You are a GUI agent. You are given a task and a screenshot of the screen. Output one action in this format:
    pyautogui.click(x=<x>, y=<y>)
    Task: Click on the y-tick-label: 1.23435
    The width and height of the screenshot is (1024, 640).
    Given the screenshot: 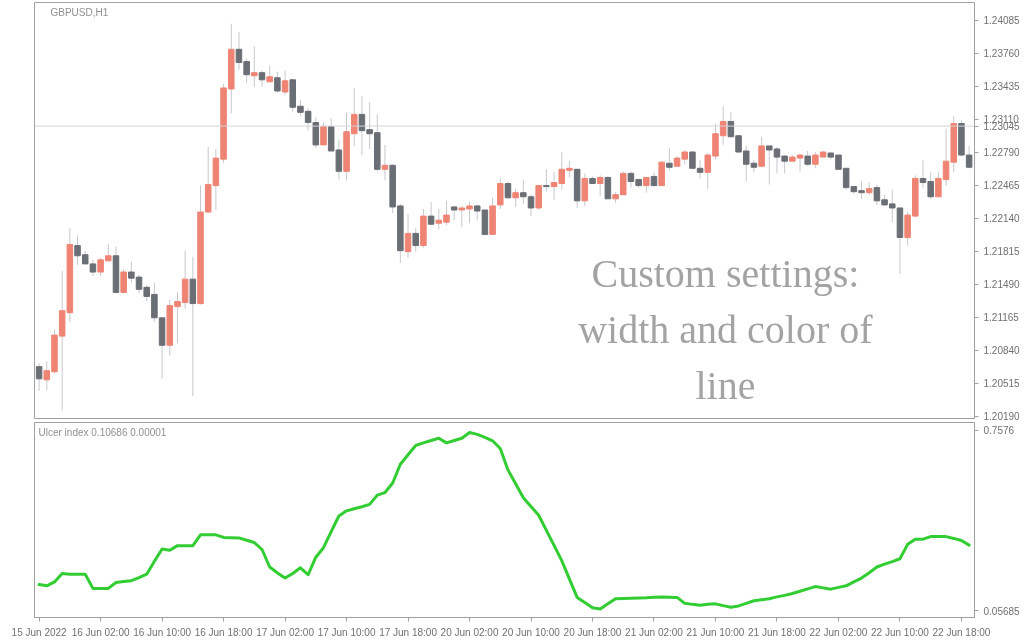 What is the action you would take?
    pyautogui.click(x=1002, y=87)
    